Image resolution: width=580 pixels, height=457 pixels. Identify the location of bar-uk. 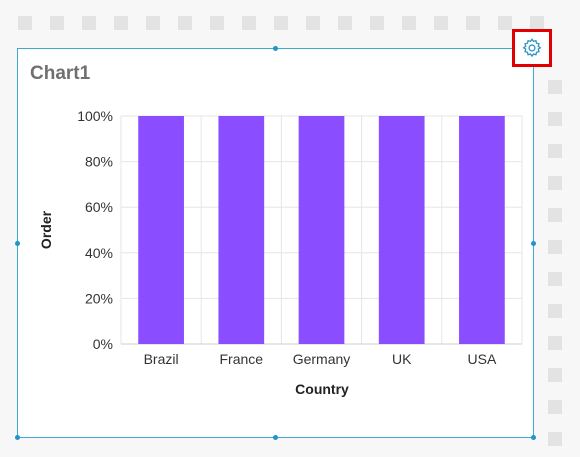
(401, 230).